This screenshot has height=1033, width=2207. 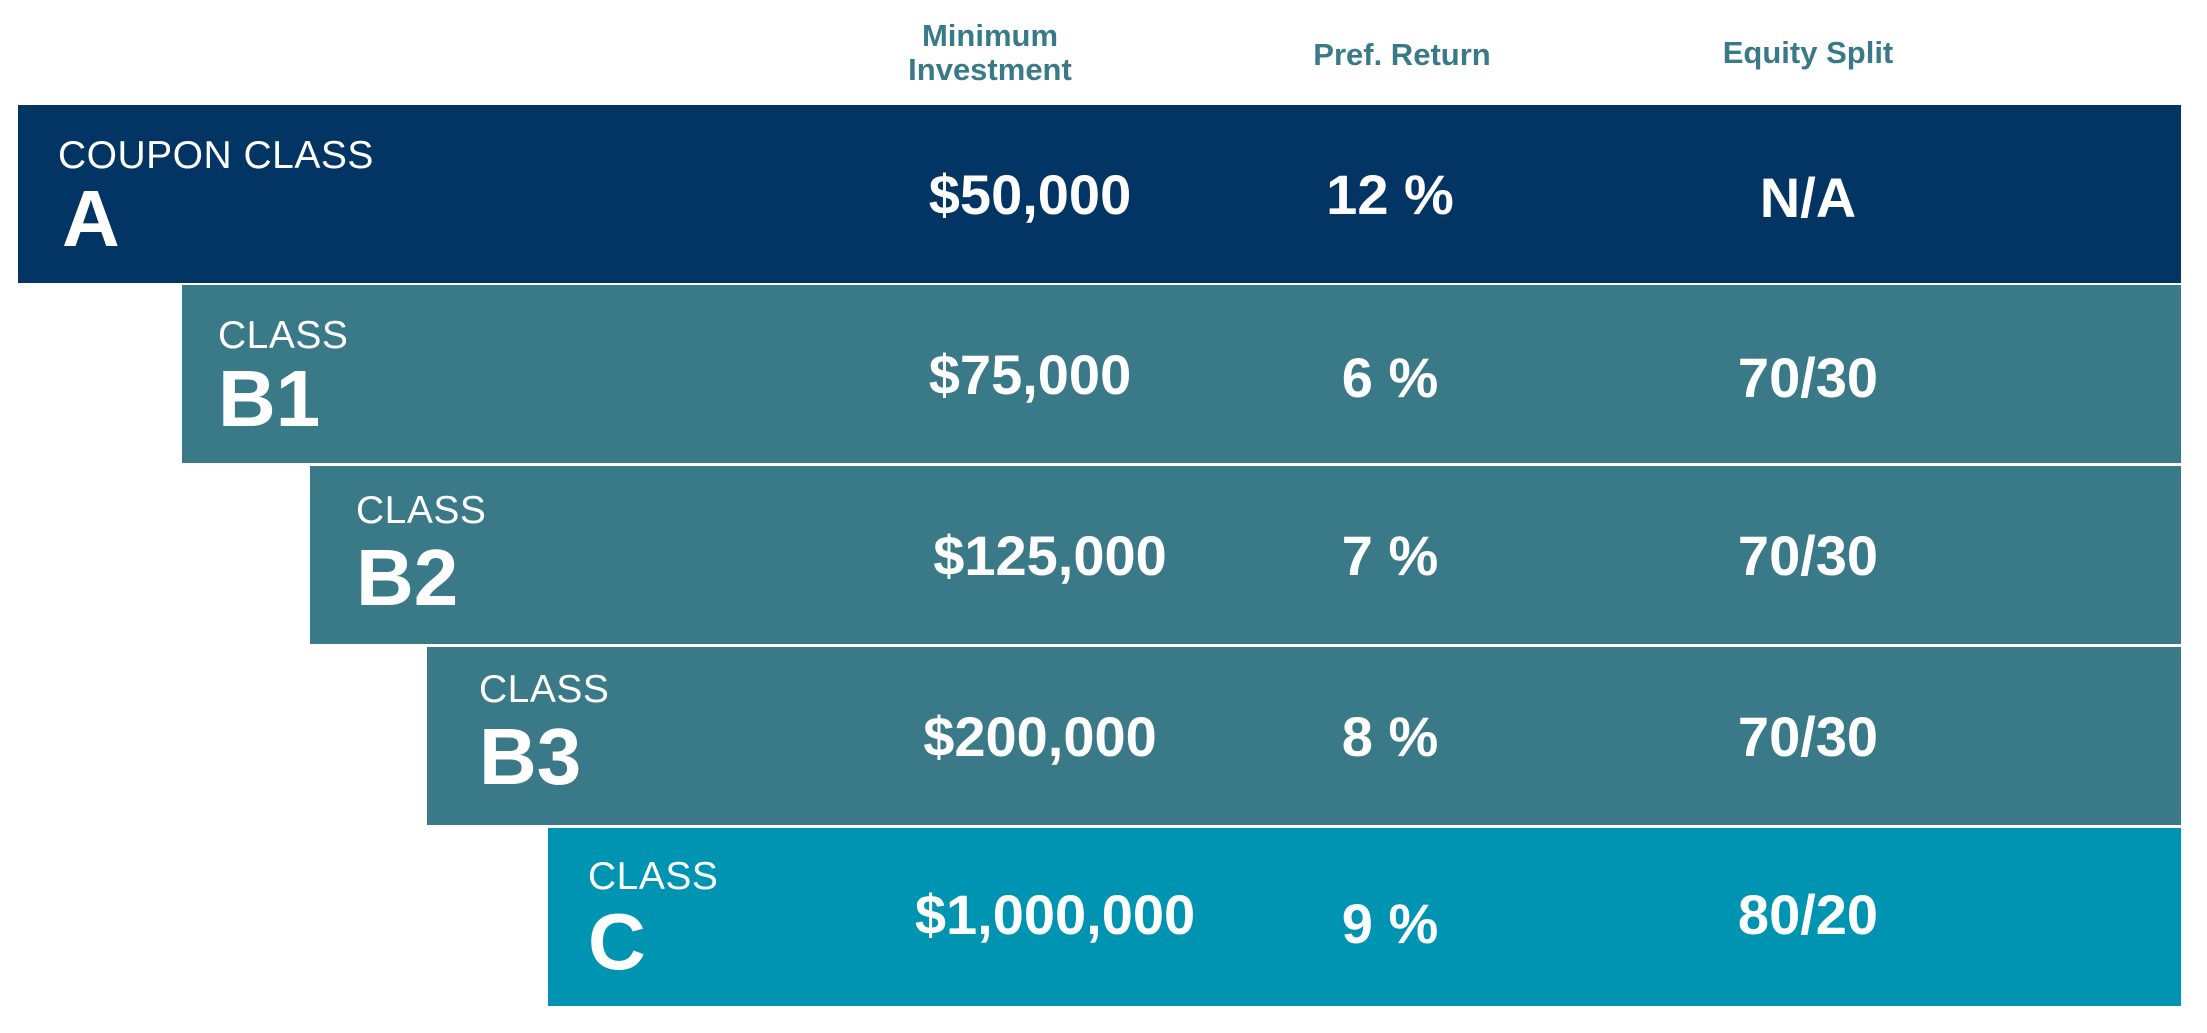 I want to click on minimum-investment-value: $75,000, so click(x=1030, y=374).